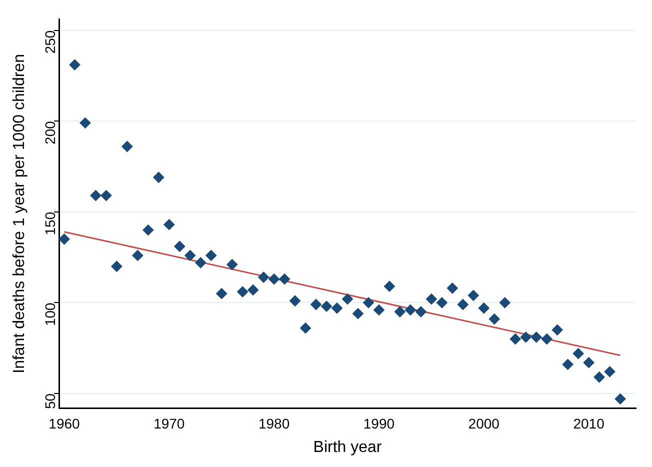 This screenshot has height=467, width=652. What do you see at coordinates (50, 224) in the screenshot?
I see `y-tick-label: 150` at bounding box center [50, 224].